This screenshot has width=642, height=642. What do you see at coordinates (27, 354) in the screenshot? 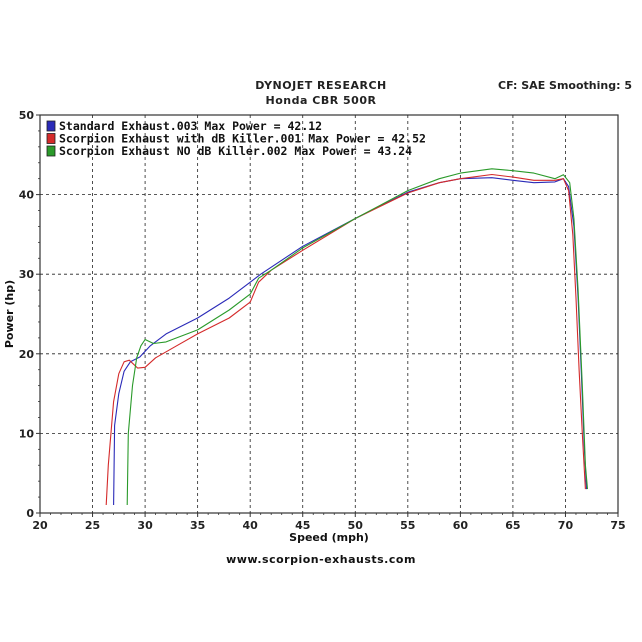
I see `y-tick-label: 20` at bounding box center [27, 354].